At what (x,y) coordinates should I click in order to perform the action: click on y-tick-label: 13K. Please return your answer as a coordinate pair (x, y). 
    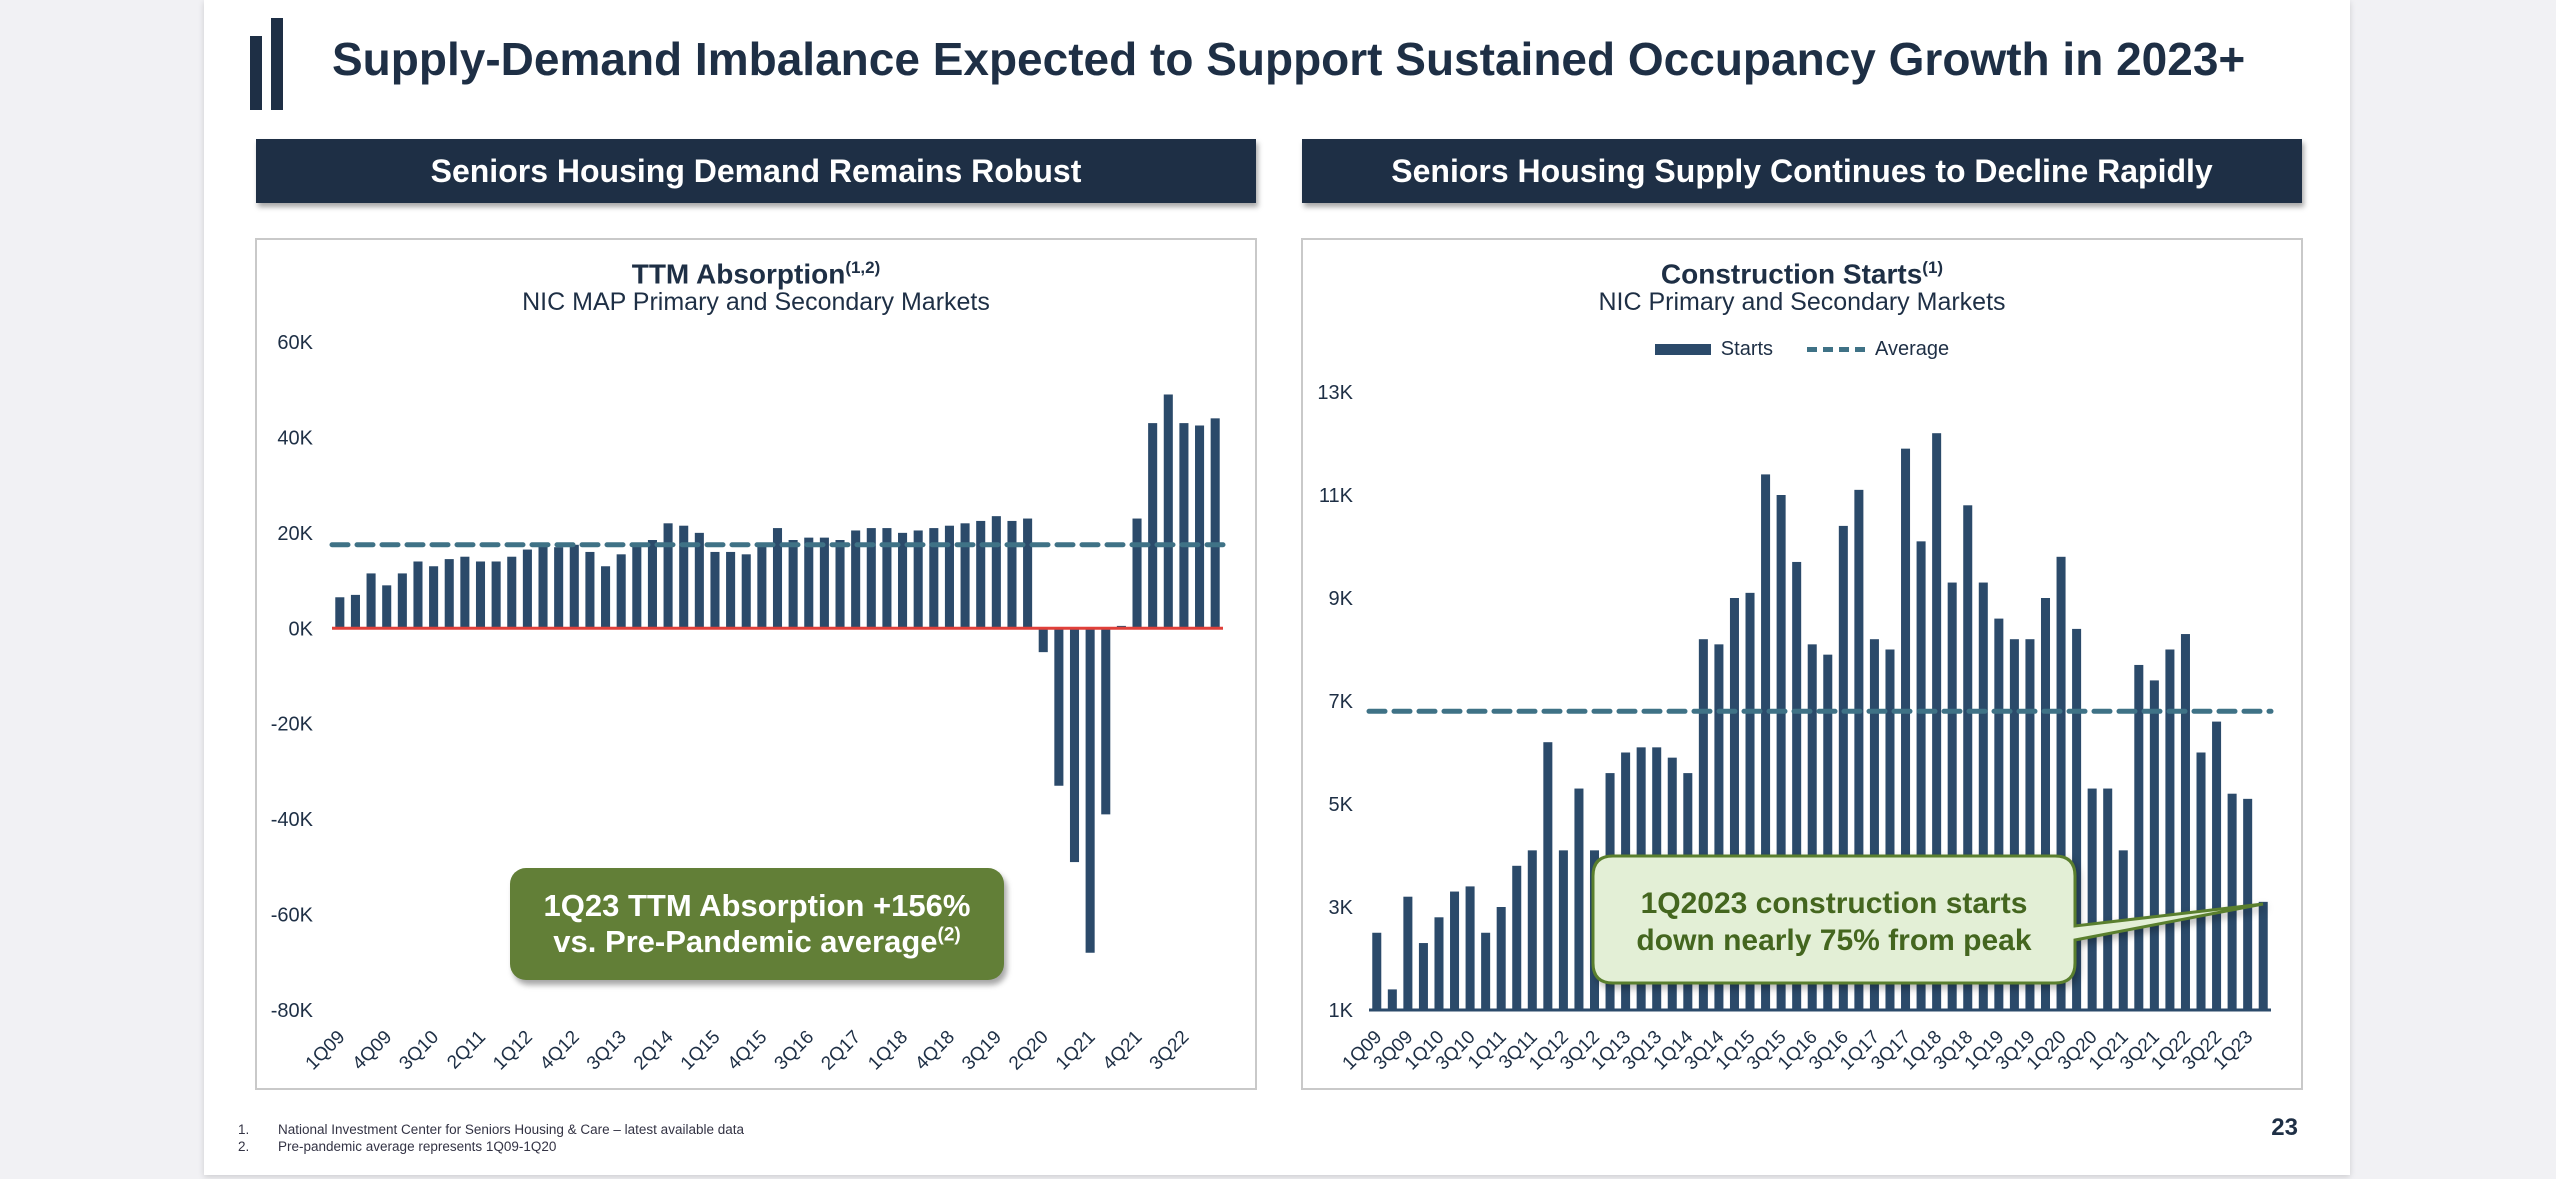
    Looking at the image, I should click on (1335, 393).